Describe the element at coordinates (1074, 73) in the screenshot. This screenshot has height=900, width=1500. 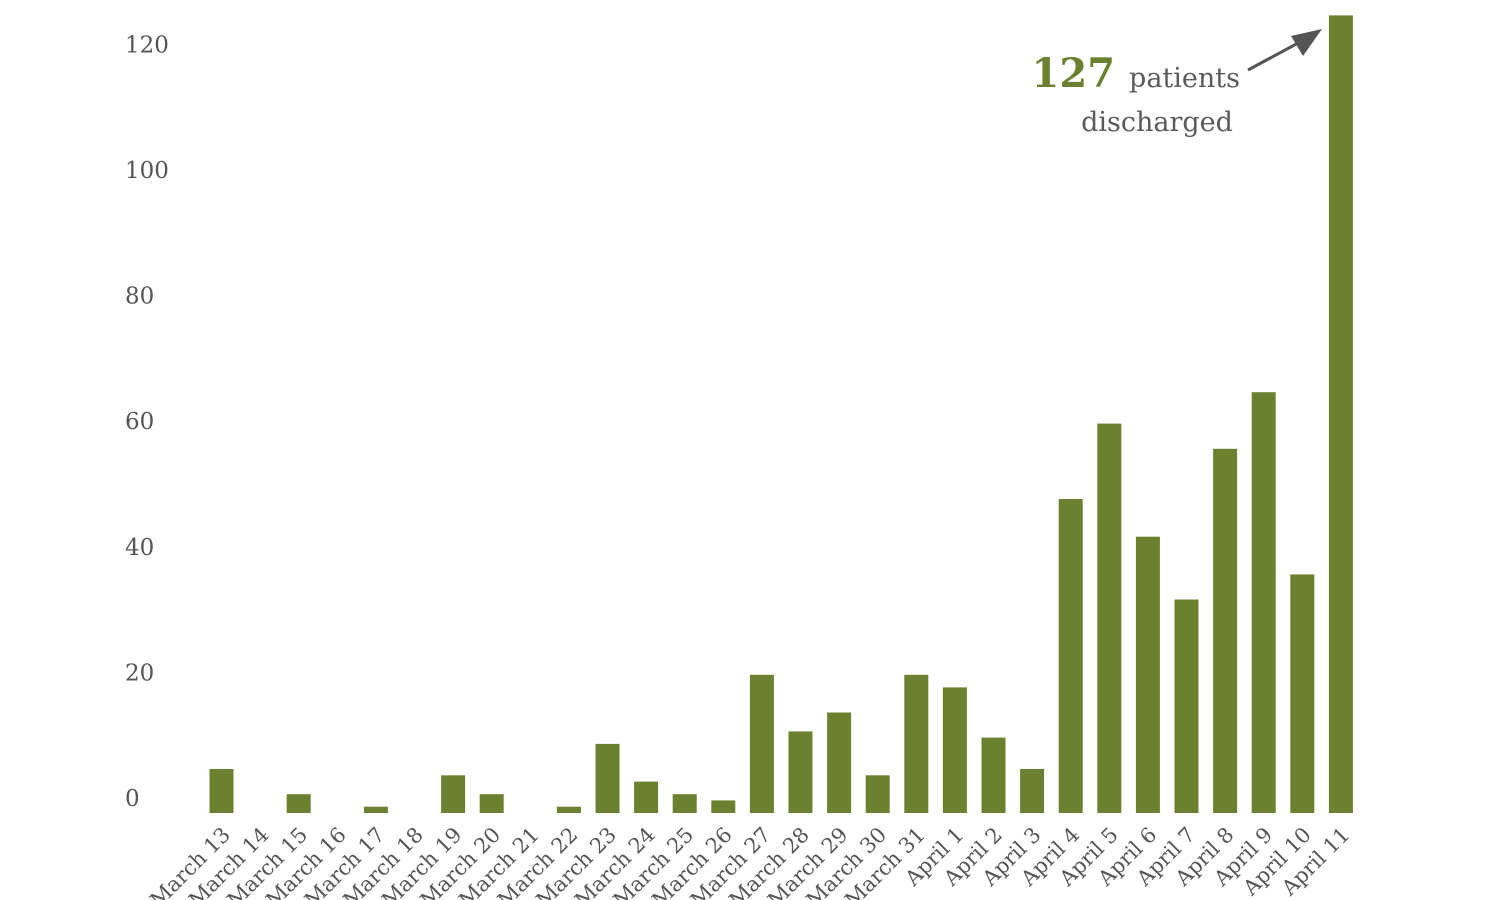
I see `annotation-number: 127` at that location.